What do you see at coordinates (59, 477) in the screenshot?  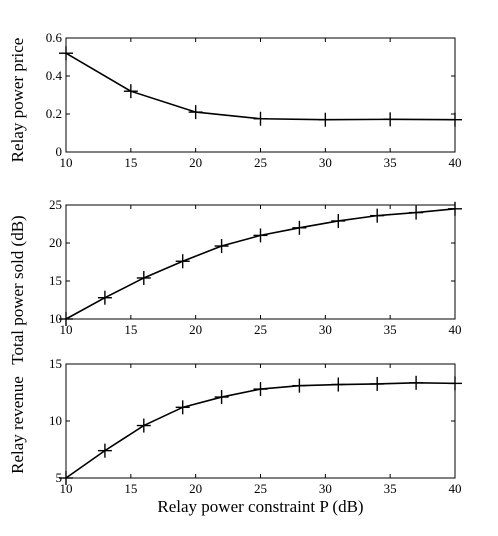 I see `y-tick-label: 5` at bounding box center [59, 477].